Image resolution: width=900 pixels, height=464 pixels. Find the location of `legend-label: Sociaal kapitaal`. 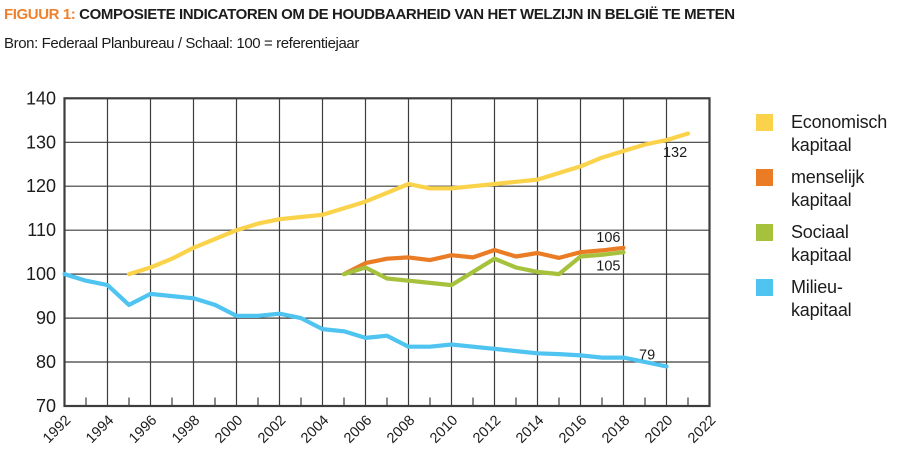

legend-label: Sociaal kapitaal is located at coordinates (821, 243).